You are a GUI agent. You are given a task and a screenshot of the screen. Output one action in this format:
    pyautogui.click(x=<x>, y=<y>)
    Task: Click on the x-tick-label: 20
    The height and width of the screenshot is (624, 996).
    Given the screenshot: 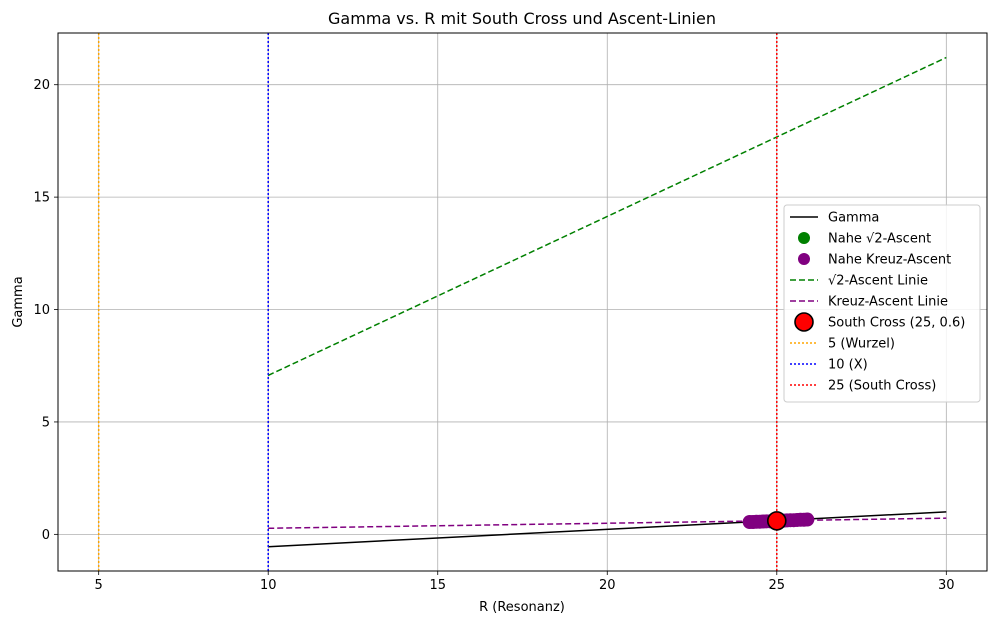 What is the action you would take?
    pyautogui.click(x=607, y=585)
    